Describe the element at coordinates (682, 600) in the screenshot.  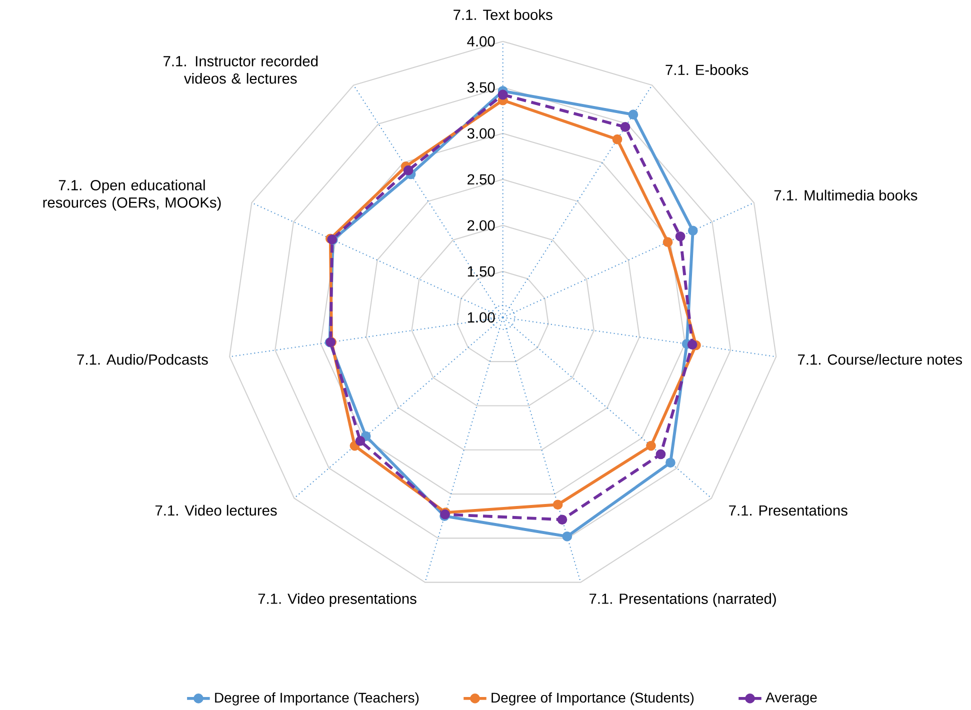
I see `spoke-label: 7.1. Presentations (narrated)` at that location.